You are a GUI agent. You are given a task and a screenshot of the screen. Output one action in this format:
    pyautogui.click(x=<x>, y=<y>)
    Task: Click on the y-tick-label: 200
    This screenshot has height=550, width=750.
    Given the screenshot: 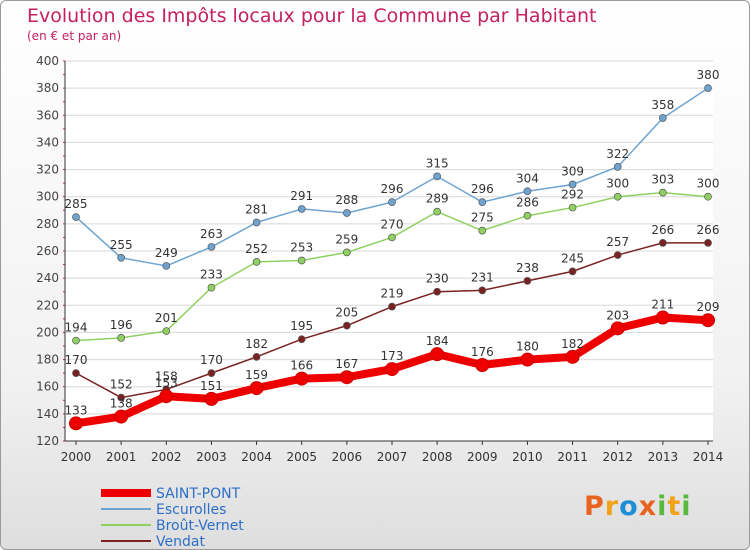 What is the action you would take?
    pyautogui.click(x=47, y=332)
    